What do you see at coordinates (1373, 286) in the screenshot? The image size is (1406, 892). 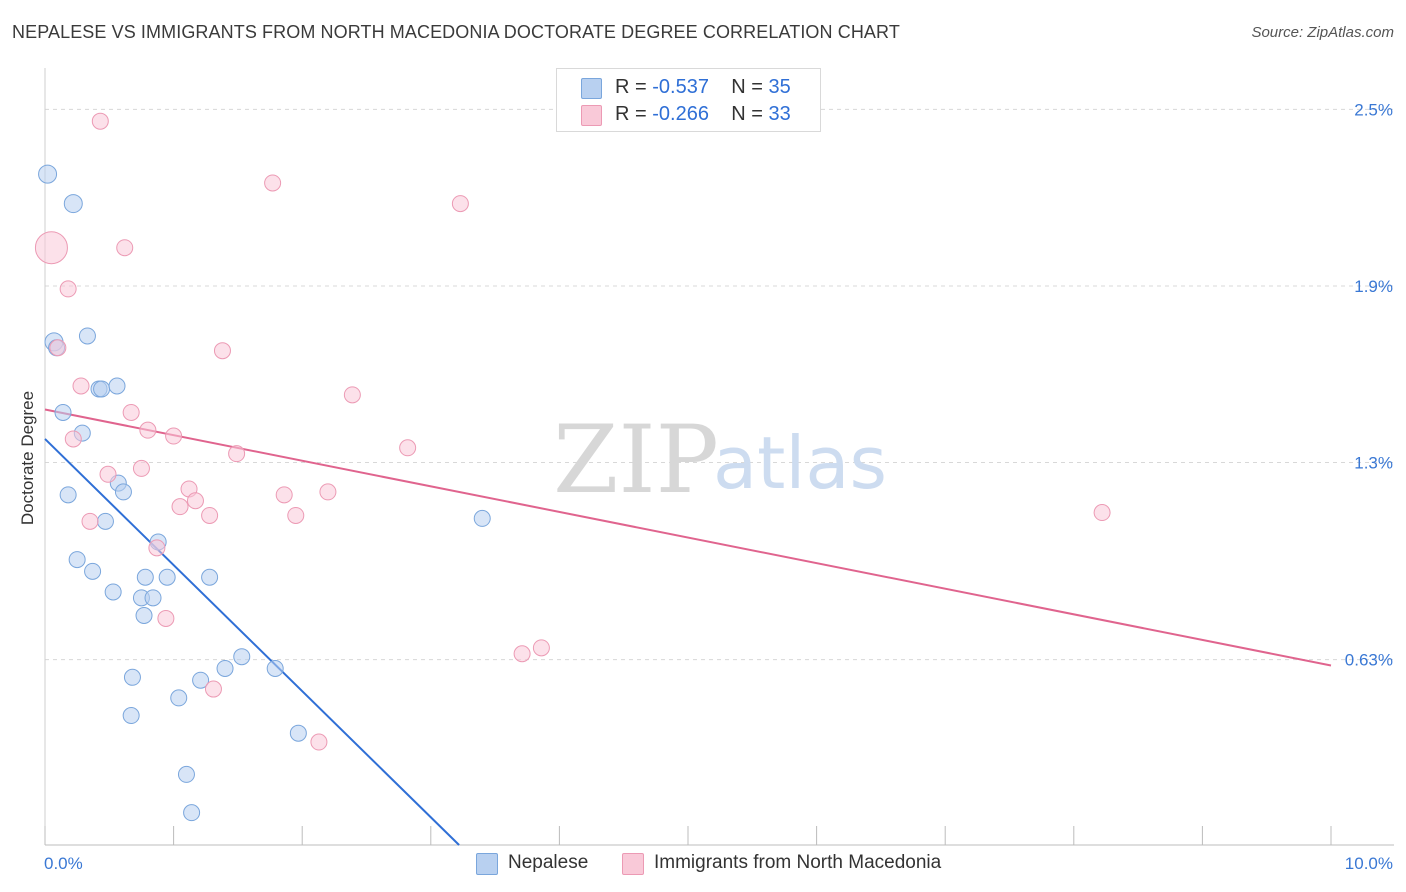 I see `y-tick-label: 1.9%` at bounding box center [1373, 286].